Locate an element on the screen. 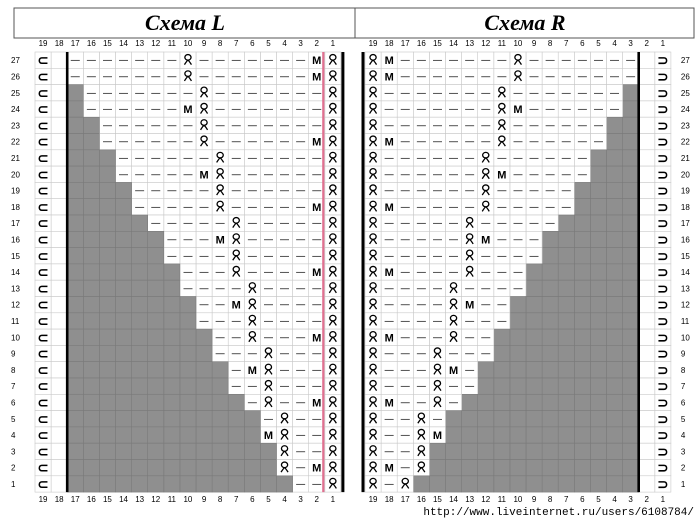 The image size is (700, 519). column-label-bottom: 9 is located at coordinates (534, 499).